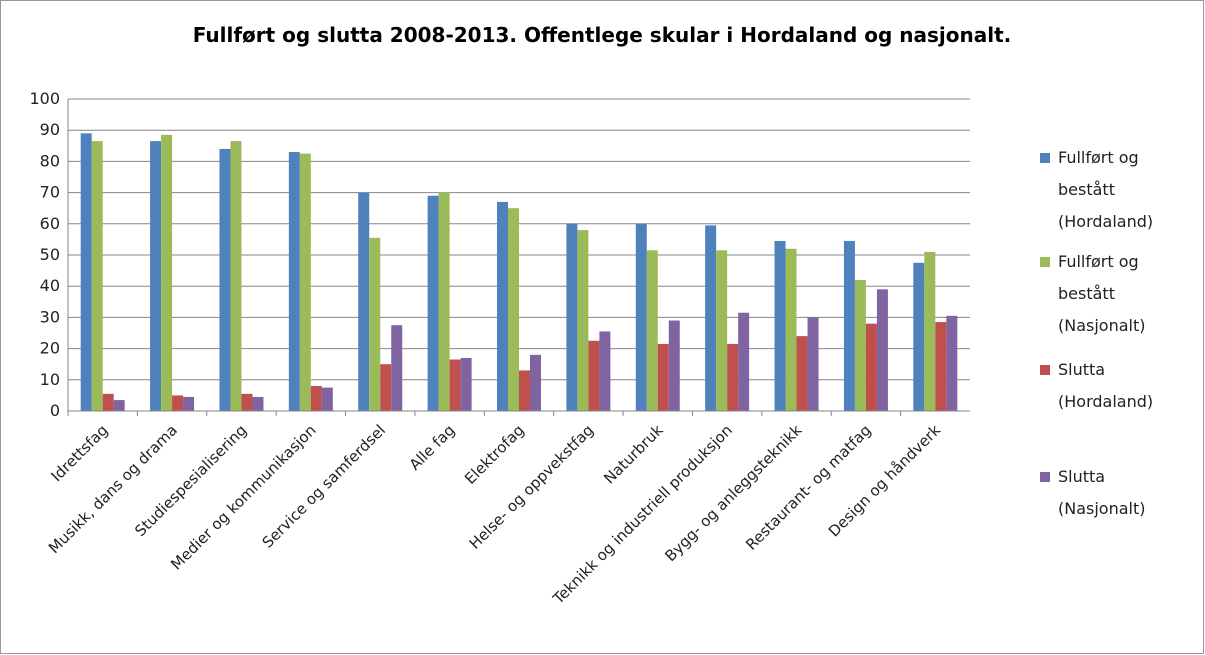 Image resolution: width=1205 pixels, height=655 pixels. I want to click on y-tick-label: 60, so click(50, 223).